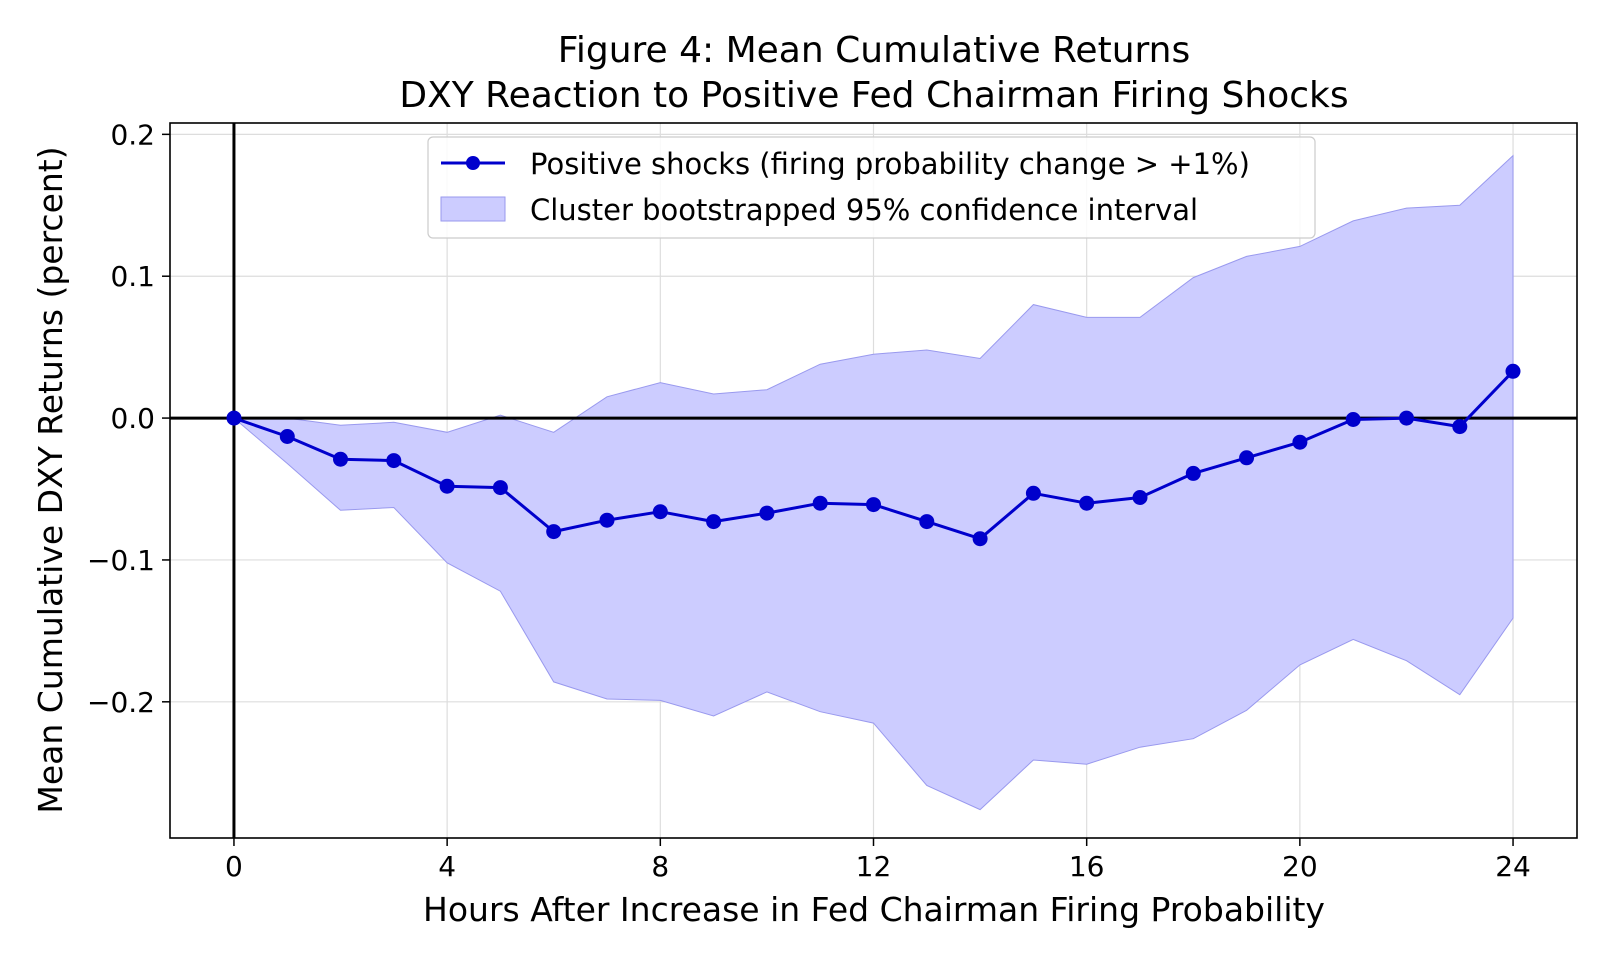 The width and height of the screenshot is (1600, 964). I want to click on legend-marker-swatch, so click(473, 163).